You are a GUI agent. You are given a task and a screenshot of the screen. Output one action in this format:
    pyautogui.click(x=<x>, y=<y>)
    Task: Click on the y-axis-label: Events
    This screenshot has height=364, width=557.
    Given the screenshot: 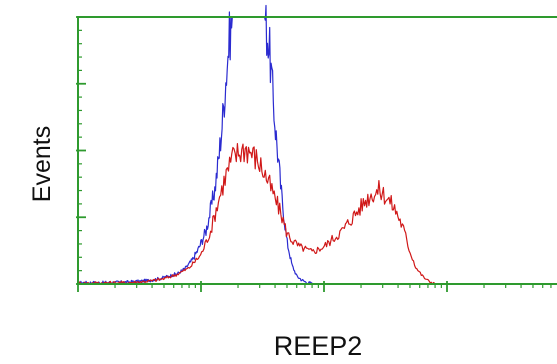 What is the action you would take?
    pyautogui.click(x=42, y=164)
    